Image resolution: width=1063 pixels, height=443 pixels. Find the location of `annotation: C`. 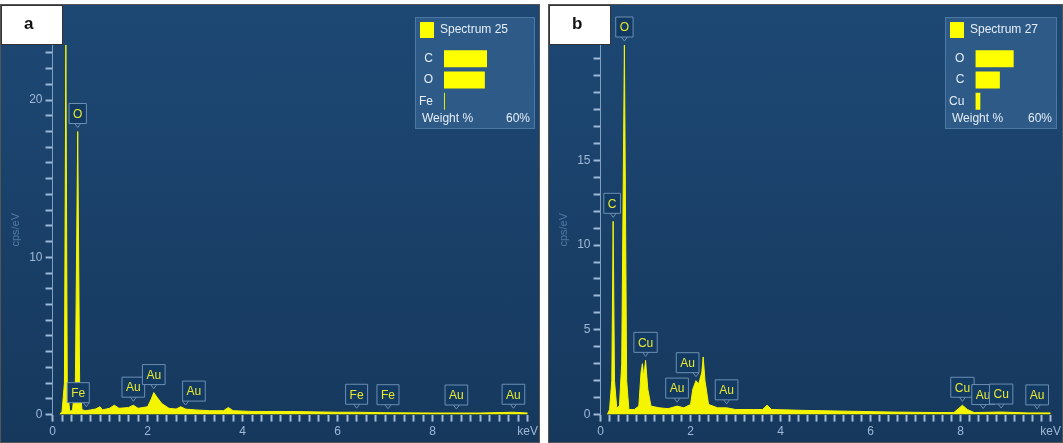

annotation: C is located at coordinates (612, 203).